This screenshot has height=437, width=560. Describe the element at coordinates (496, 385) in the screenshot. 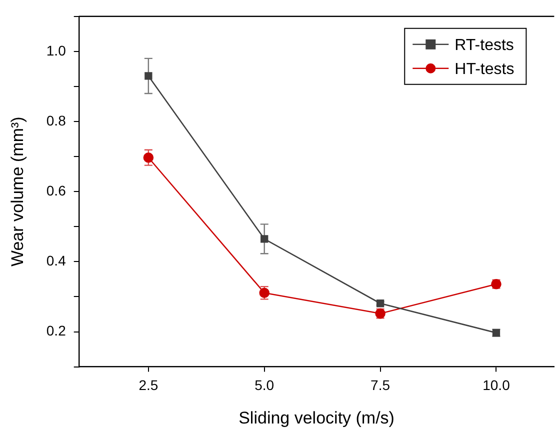

I see `x-tick-label: 10.0` at that location.